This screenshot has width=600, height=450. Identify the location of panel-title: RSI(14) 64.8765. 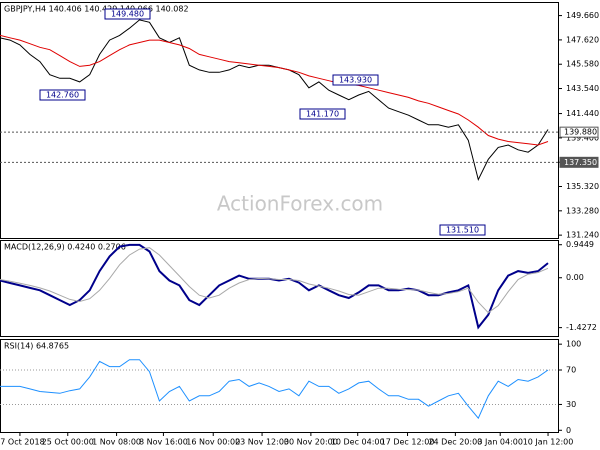
(36, 346).